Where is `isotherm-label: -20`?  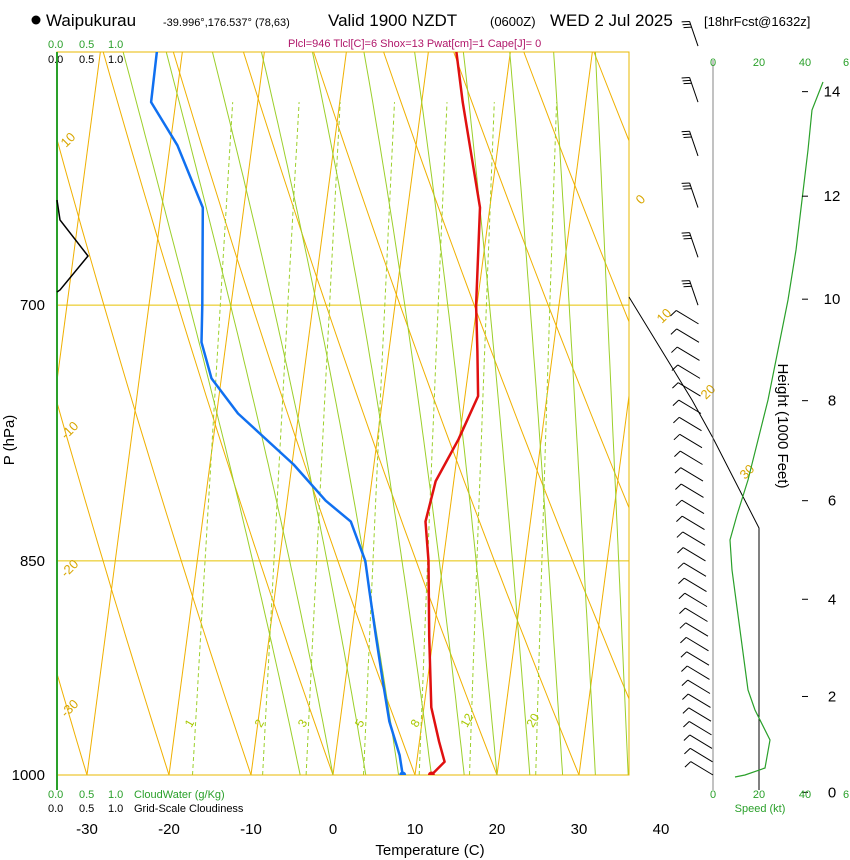
isotherm-label: -20 is located at coordinates (70, 568).